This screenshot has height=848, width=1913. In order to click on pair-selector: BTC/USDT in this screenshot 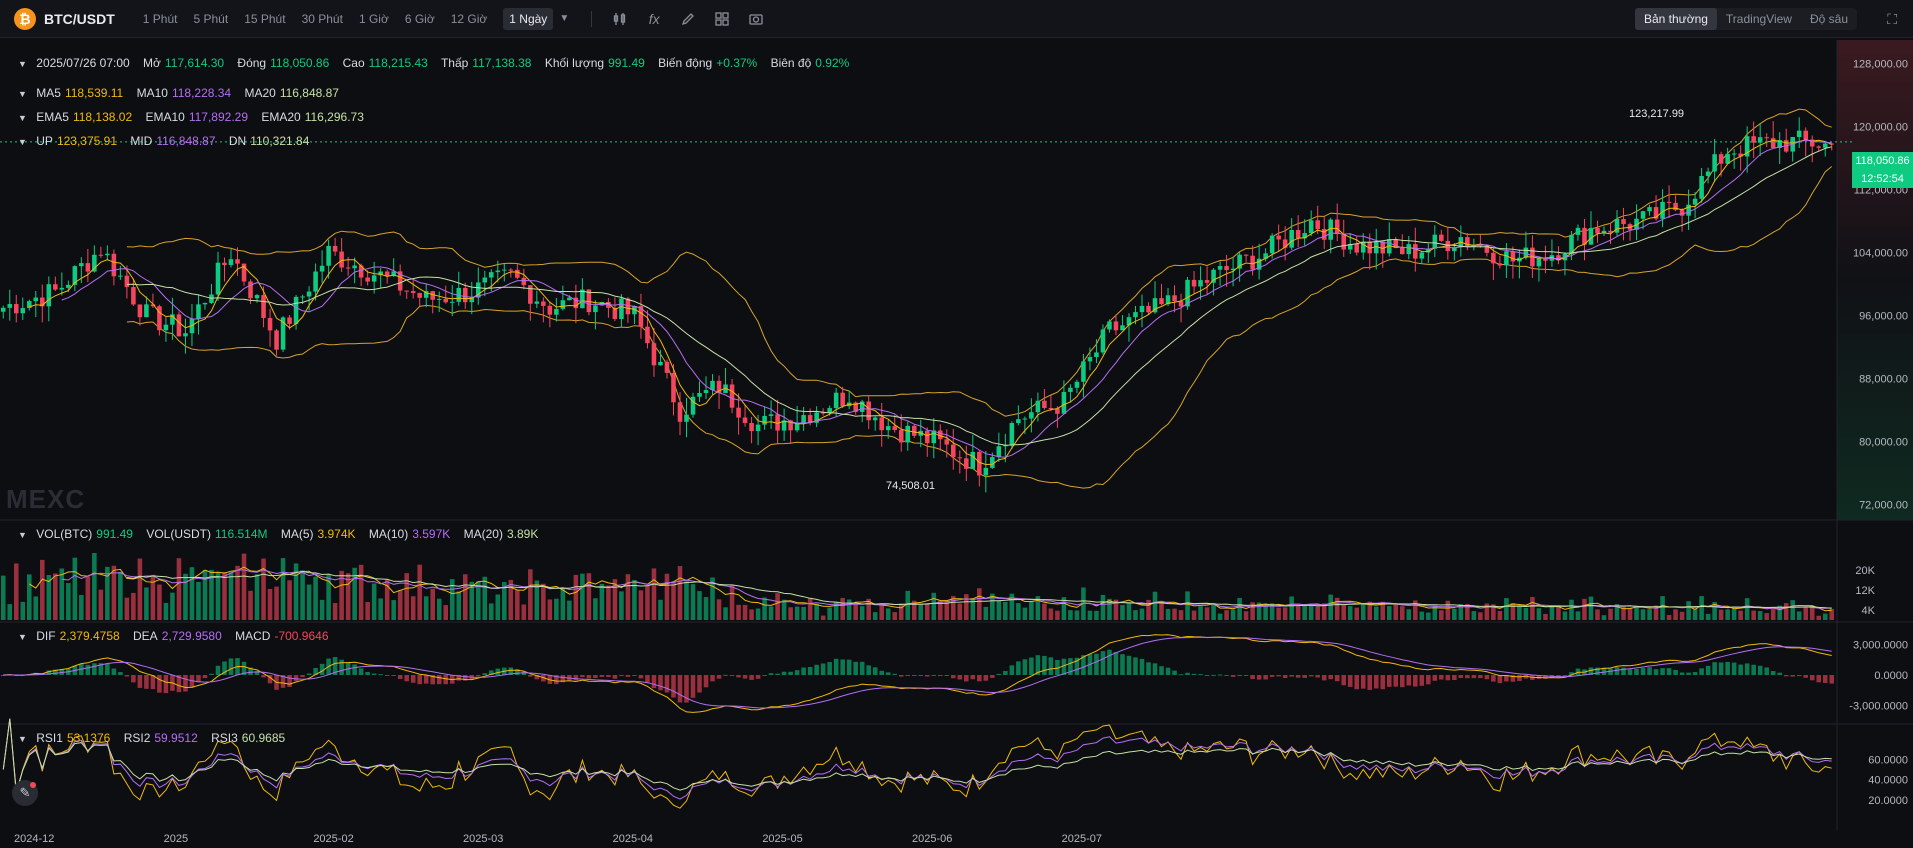, I will do `click(79, 18)`.